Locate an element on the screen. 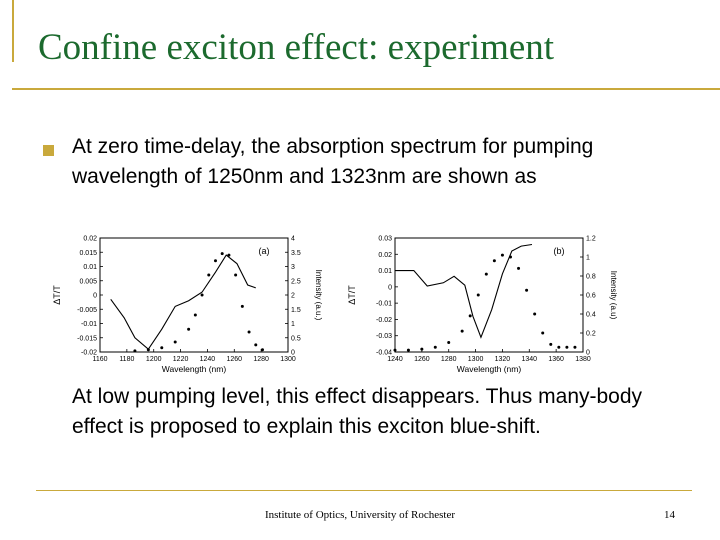 Image resolution: width=720 pixels, height=540 pixels. y-left-tick-label: -0.015 is located at coordinates (87, 338).